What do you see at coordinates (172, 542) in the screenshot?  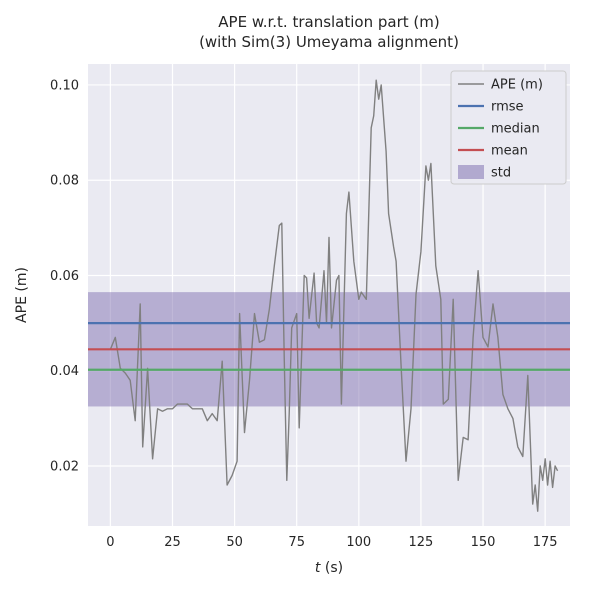 I see `x-tick-label: 25` at bounding box center [172, 542].